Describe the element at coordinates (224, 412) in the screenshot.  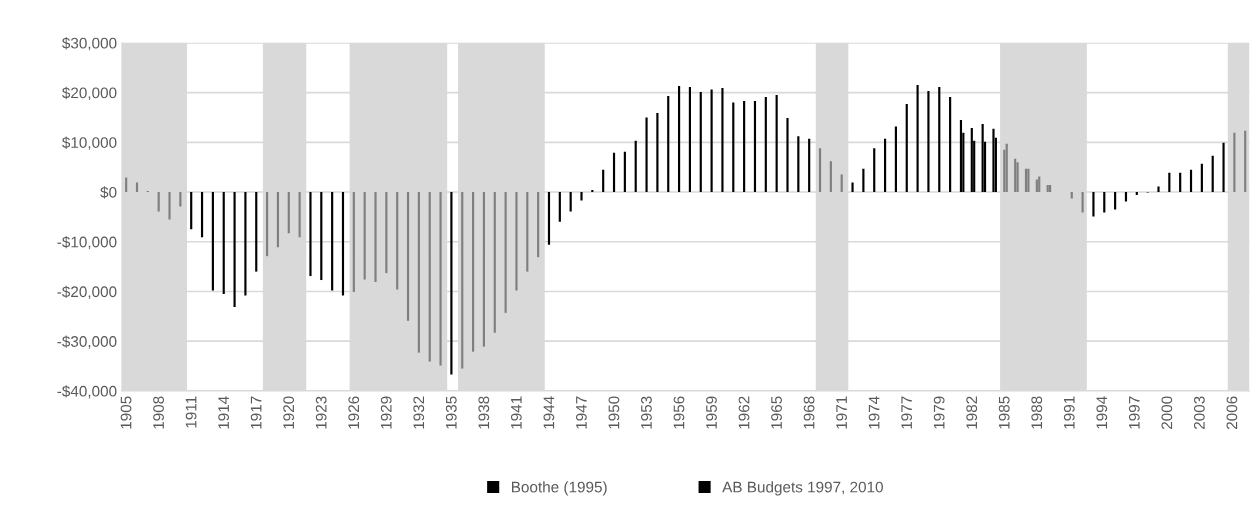
I see `x-tick-label: 1914` at that location.